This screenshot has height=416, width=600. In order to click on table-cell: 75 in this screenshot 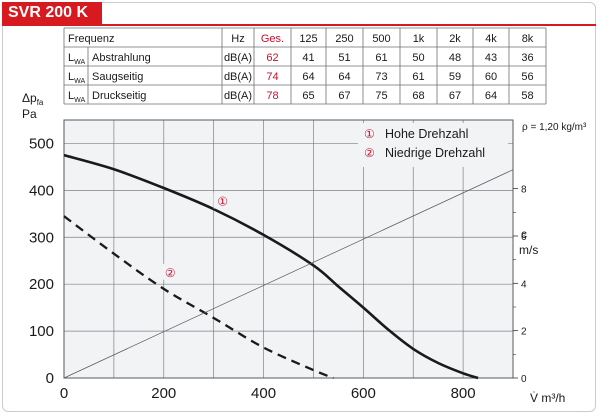, I will do `click(381, 96)`.